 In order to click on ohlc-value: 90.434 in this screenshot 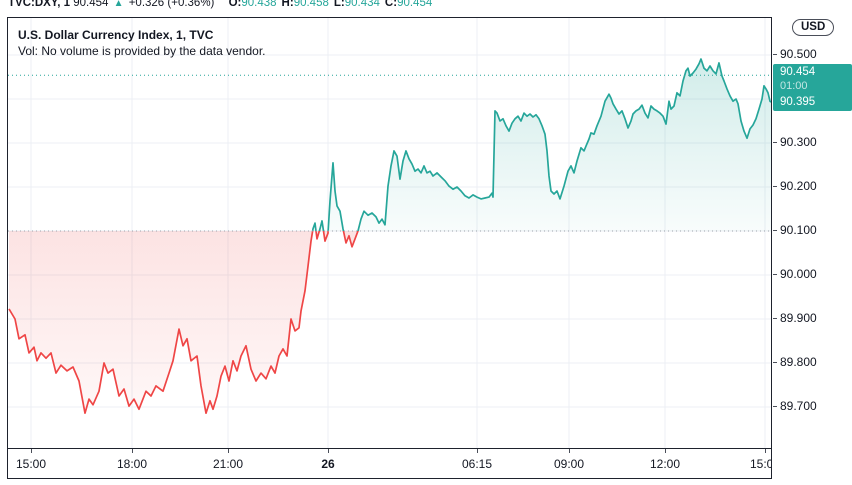, I will do `click(362, 4)`.